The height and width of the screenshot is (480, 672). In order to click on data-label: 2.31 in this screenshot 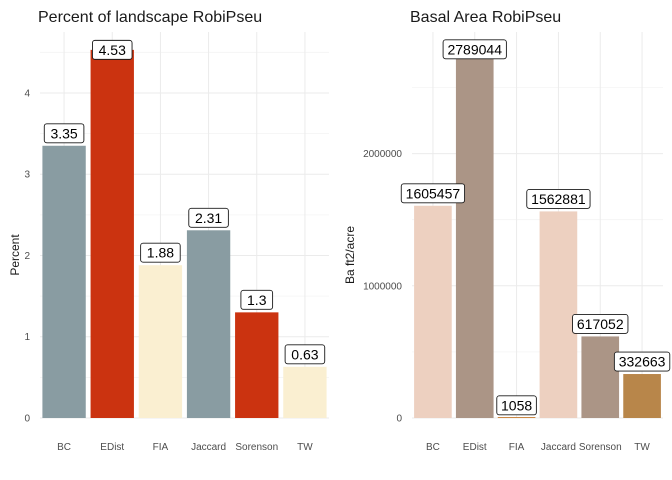, I will do `click(208, 217)`.